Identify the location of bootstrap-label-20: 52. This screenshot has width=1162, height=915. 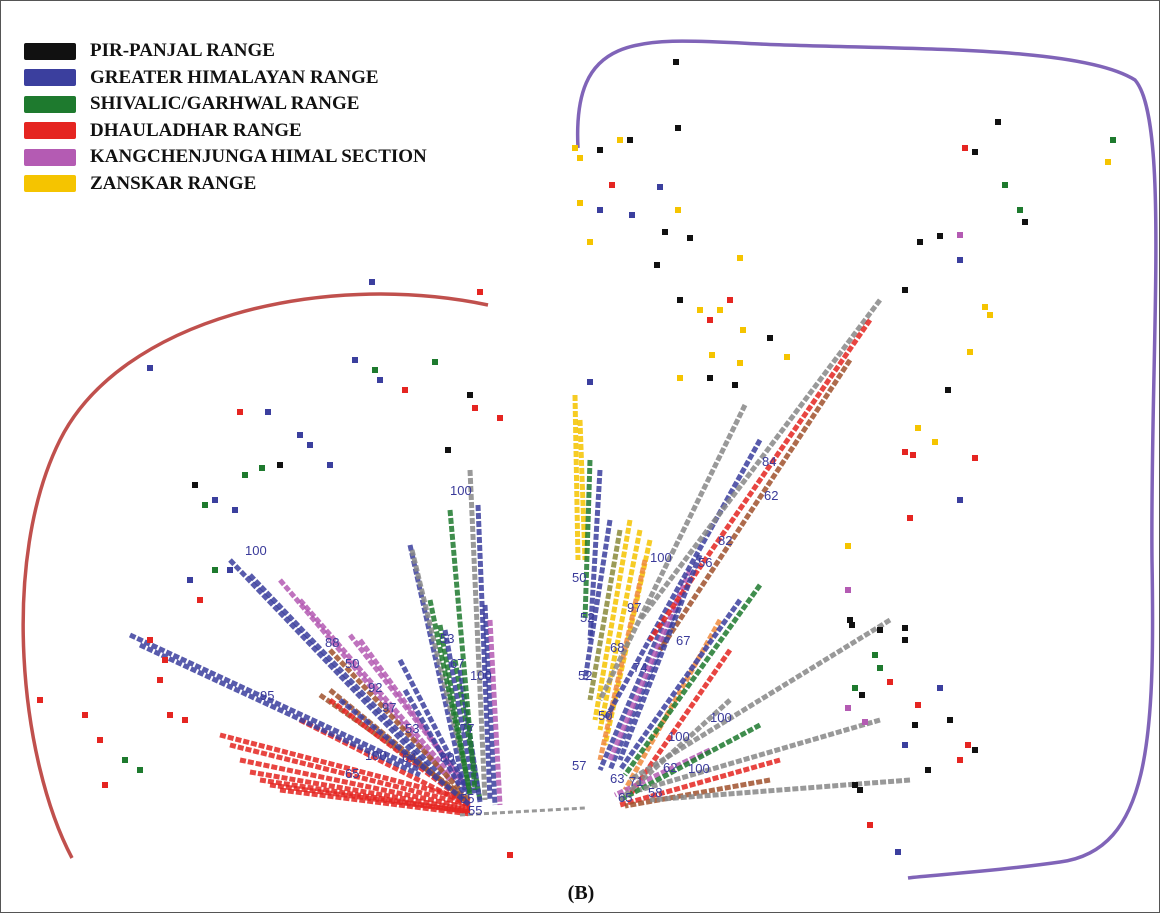
(587, 617).